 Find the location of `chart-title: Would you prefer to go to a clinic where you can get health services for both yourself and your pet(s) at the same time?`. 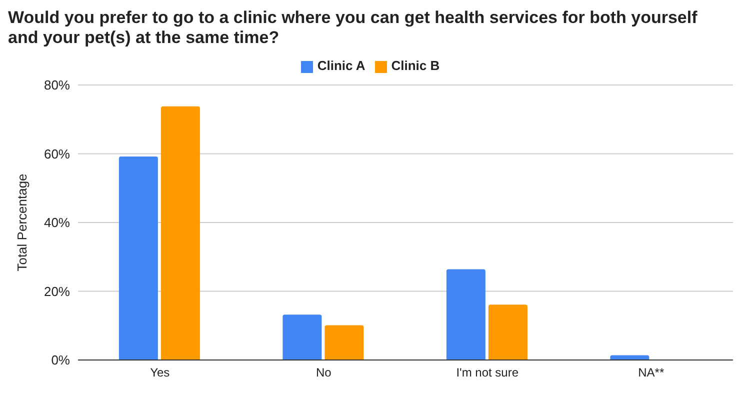

chart-title: Would you prefer to go to a clinic where you can get health services for both yourself and your pet(s) at the same time? is located at coordinates (353, 28).